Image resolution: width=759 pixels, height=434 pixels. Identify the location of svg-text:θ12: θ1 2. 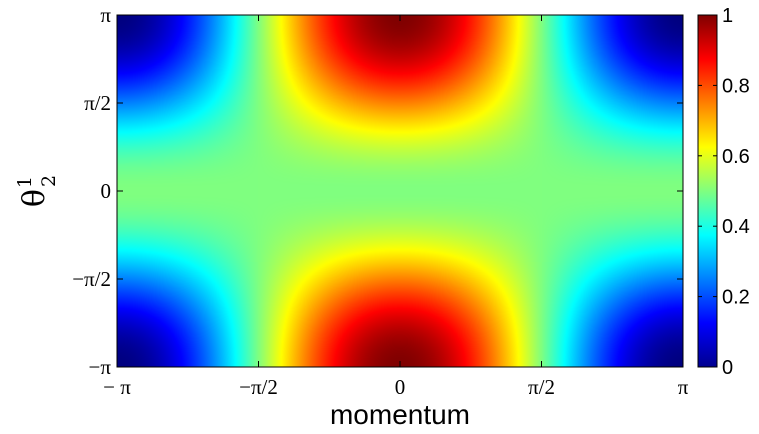
(37, 191).